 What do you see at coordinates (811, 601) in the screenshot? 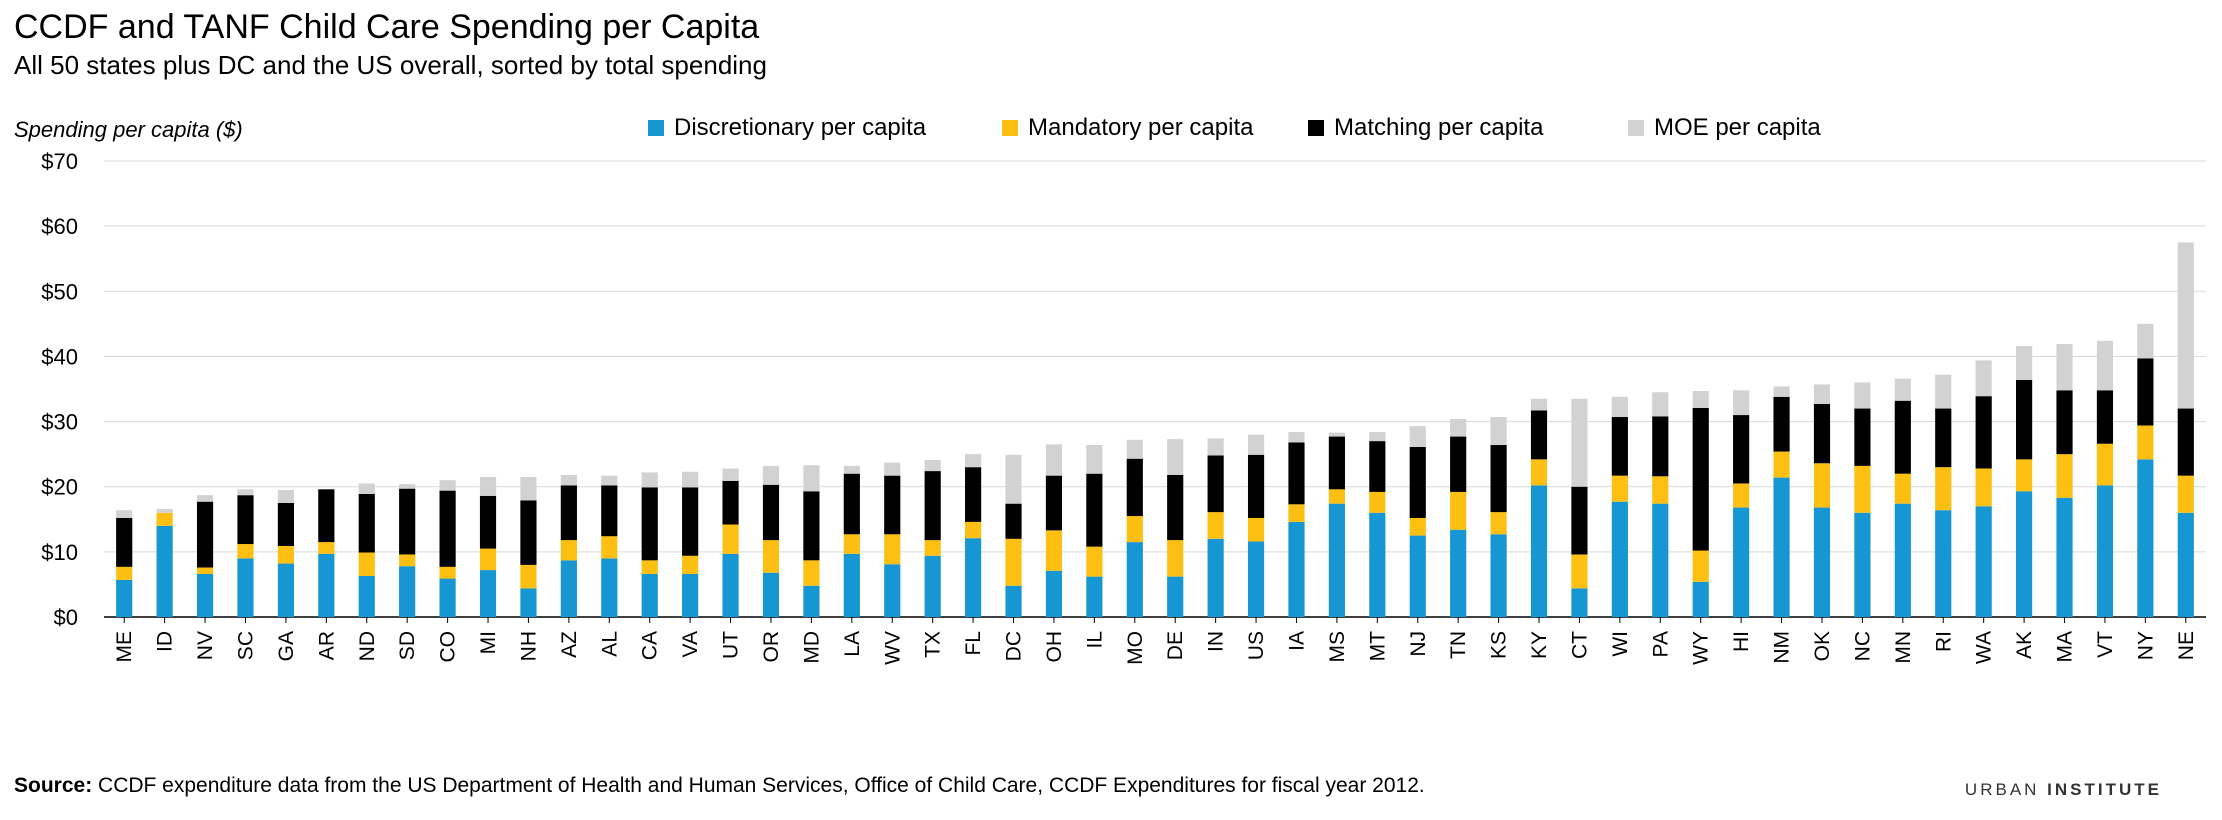
I see `bar-segment-md-s0` at bounding box center [811, 601].